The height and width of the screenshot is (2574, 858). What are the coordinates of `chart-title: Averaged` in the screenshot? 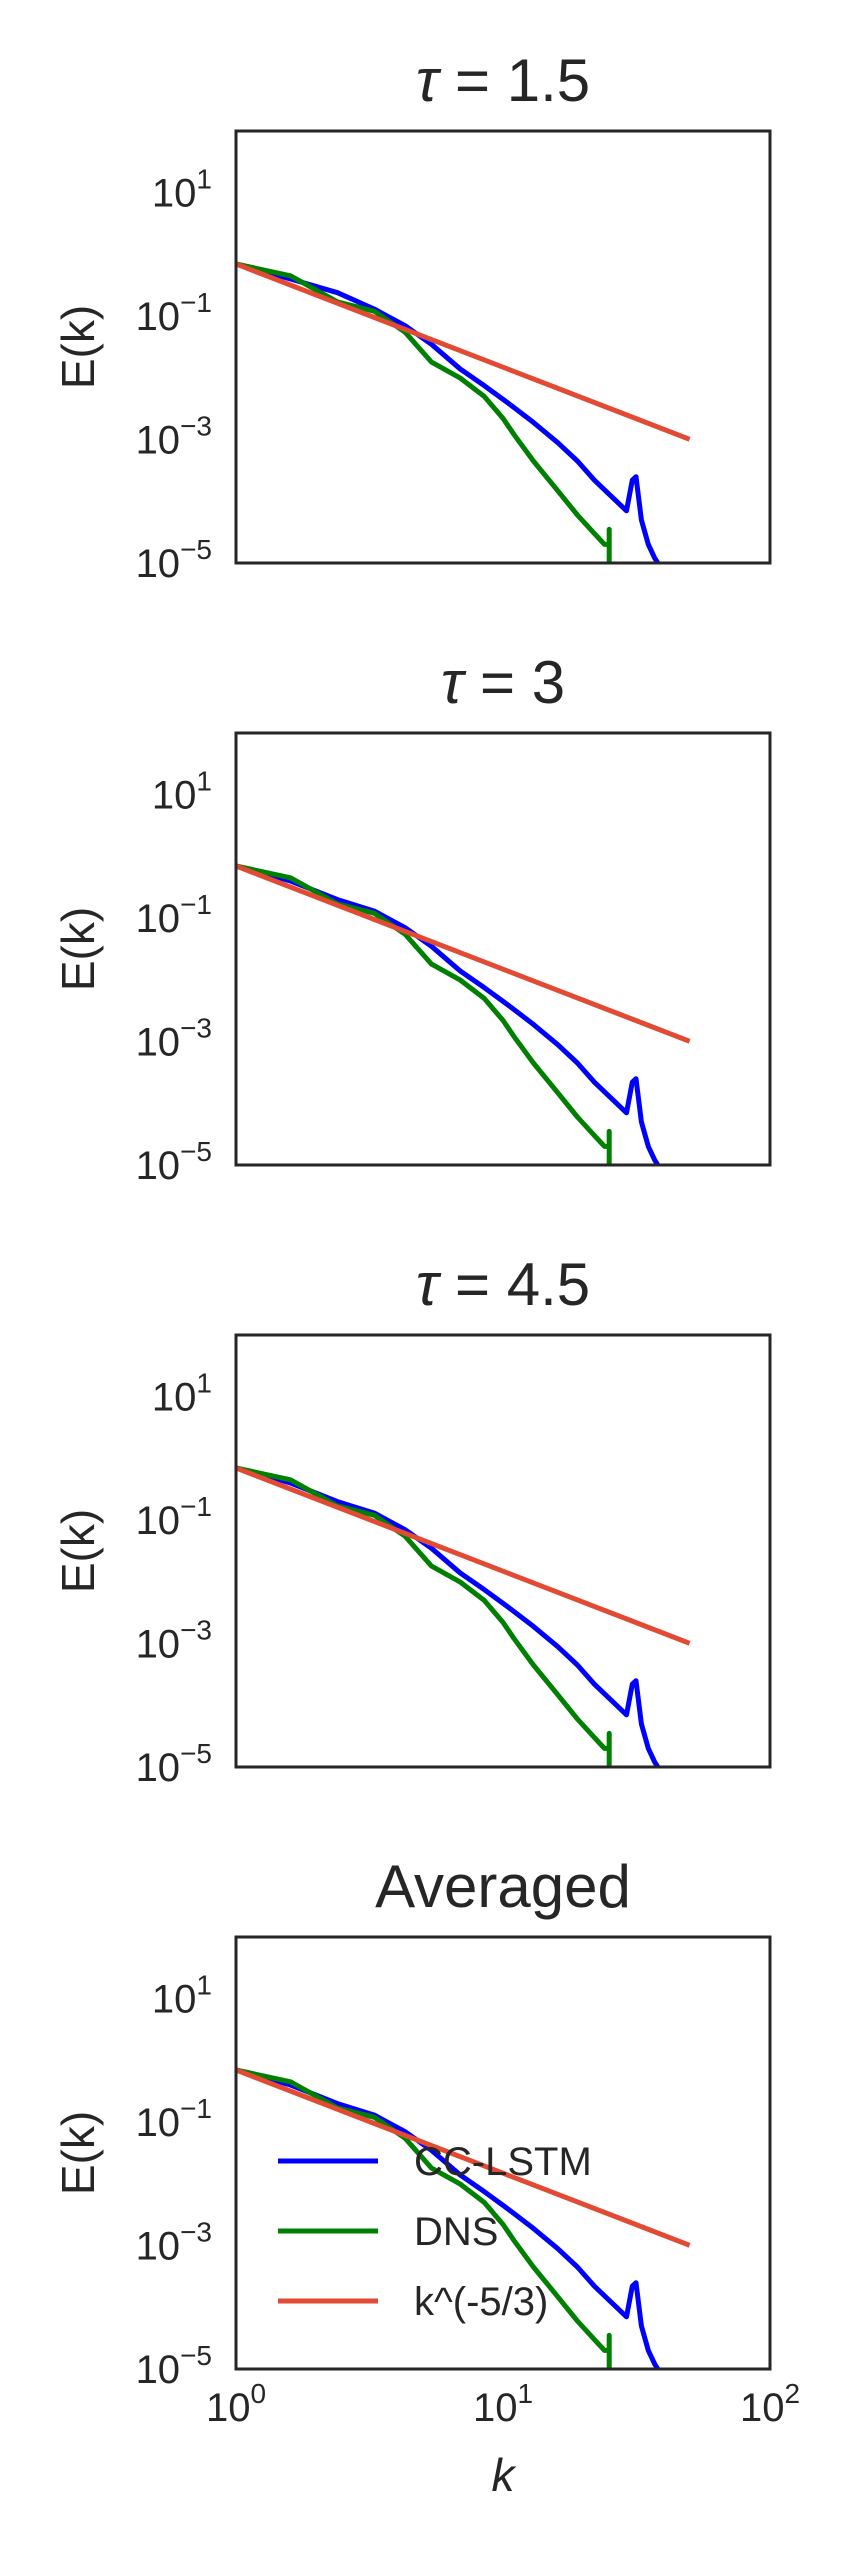 It's located at (503, 1886).